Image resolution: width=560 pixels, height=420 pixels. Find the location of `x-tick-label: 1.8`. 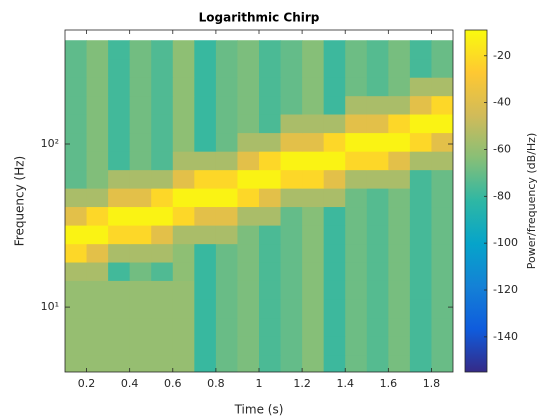

x-tick-label: 1.8 is located at coordinates (432, 383).